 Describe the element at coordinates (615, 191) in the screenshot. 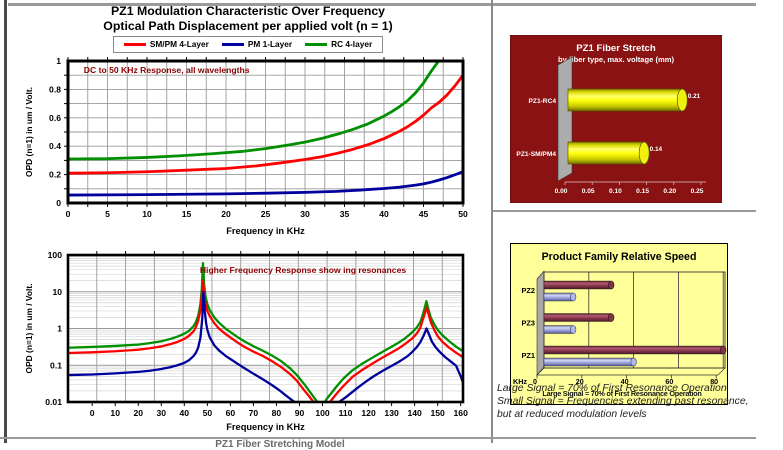

I see `x-tick-label: 0.10` at that location.